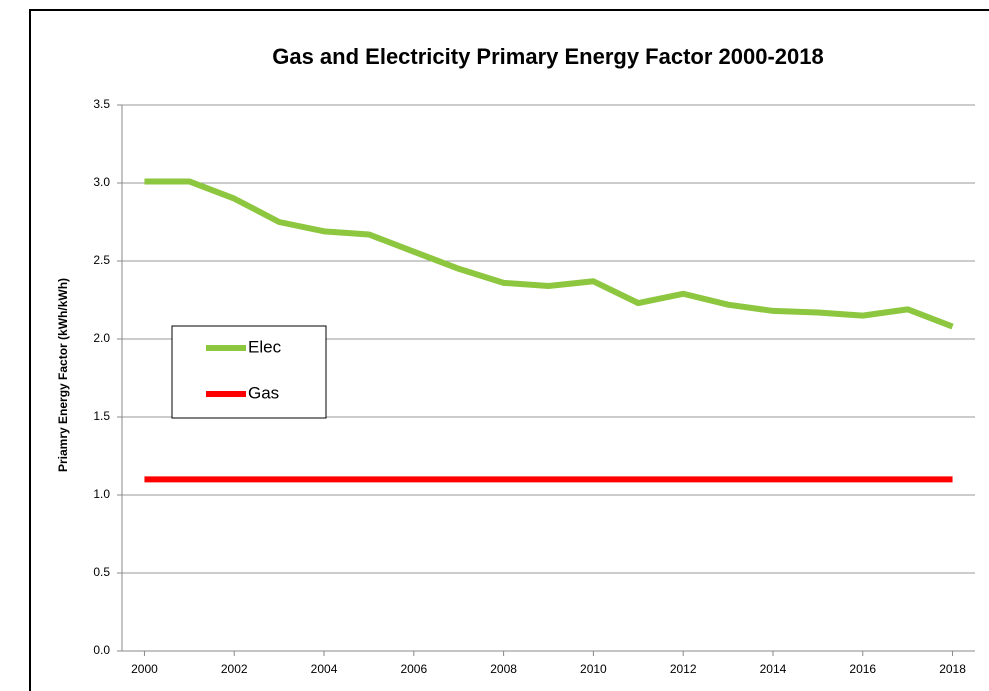 The image size is (989, 691). What do you see at coordinates (234, 669) in the screenshot?
I see `x-tick-label: 2002` at bounding box center [234, 669].